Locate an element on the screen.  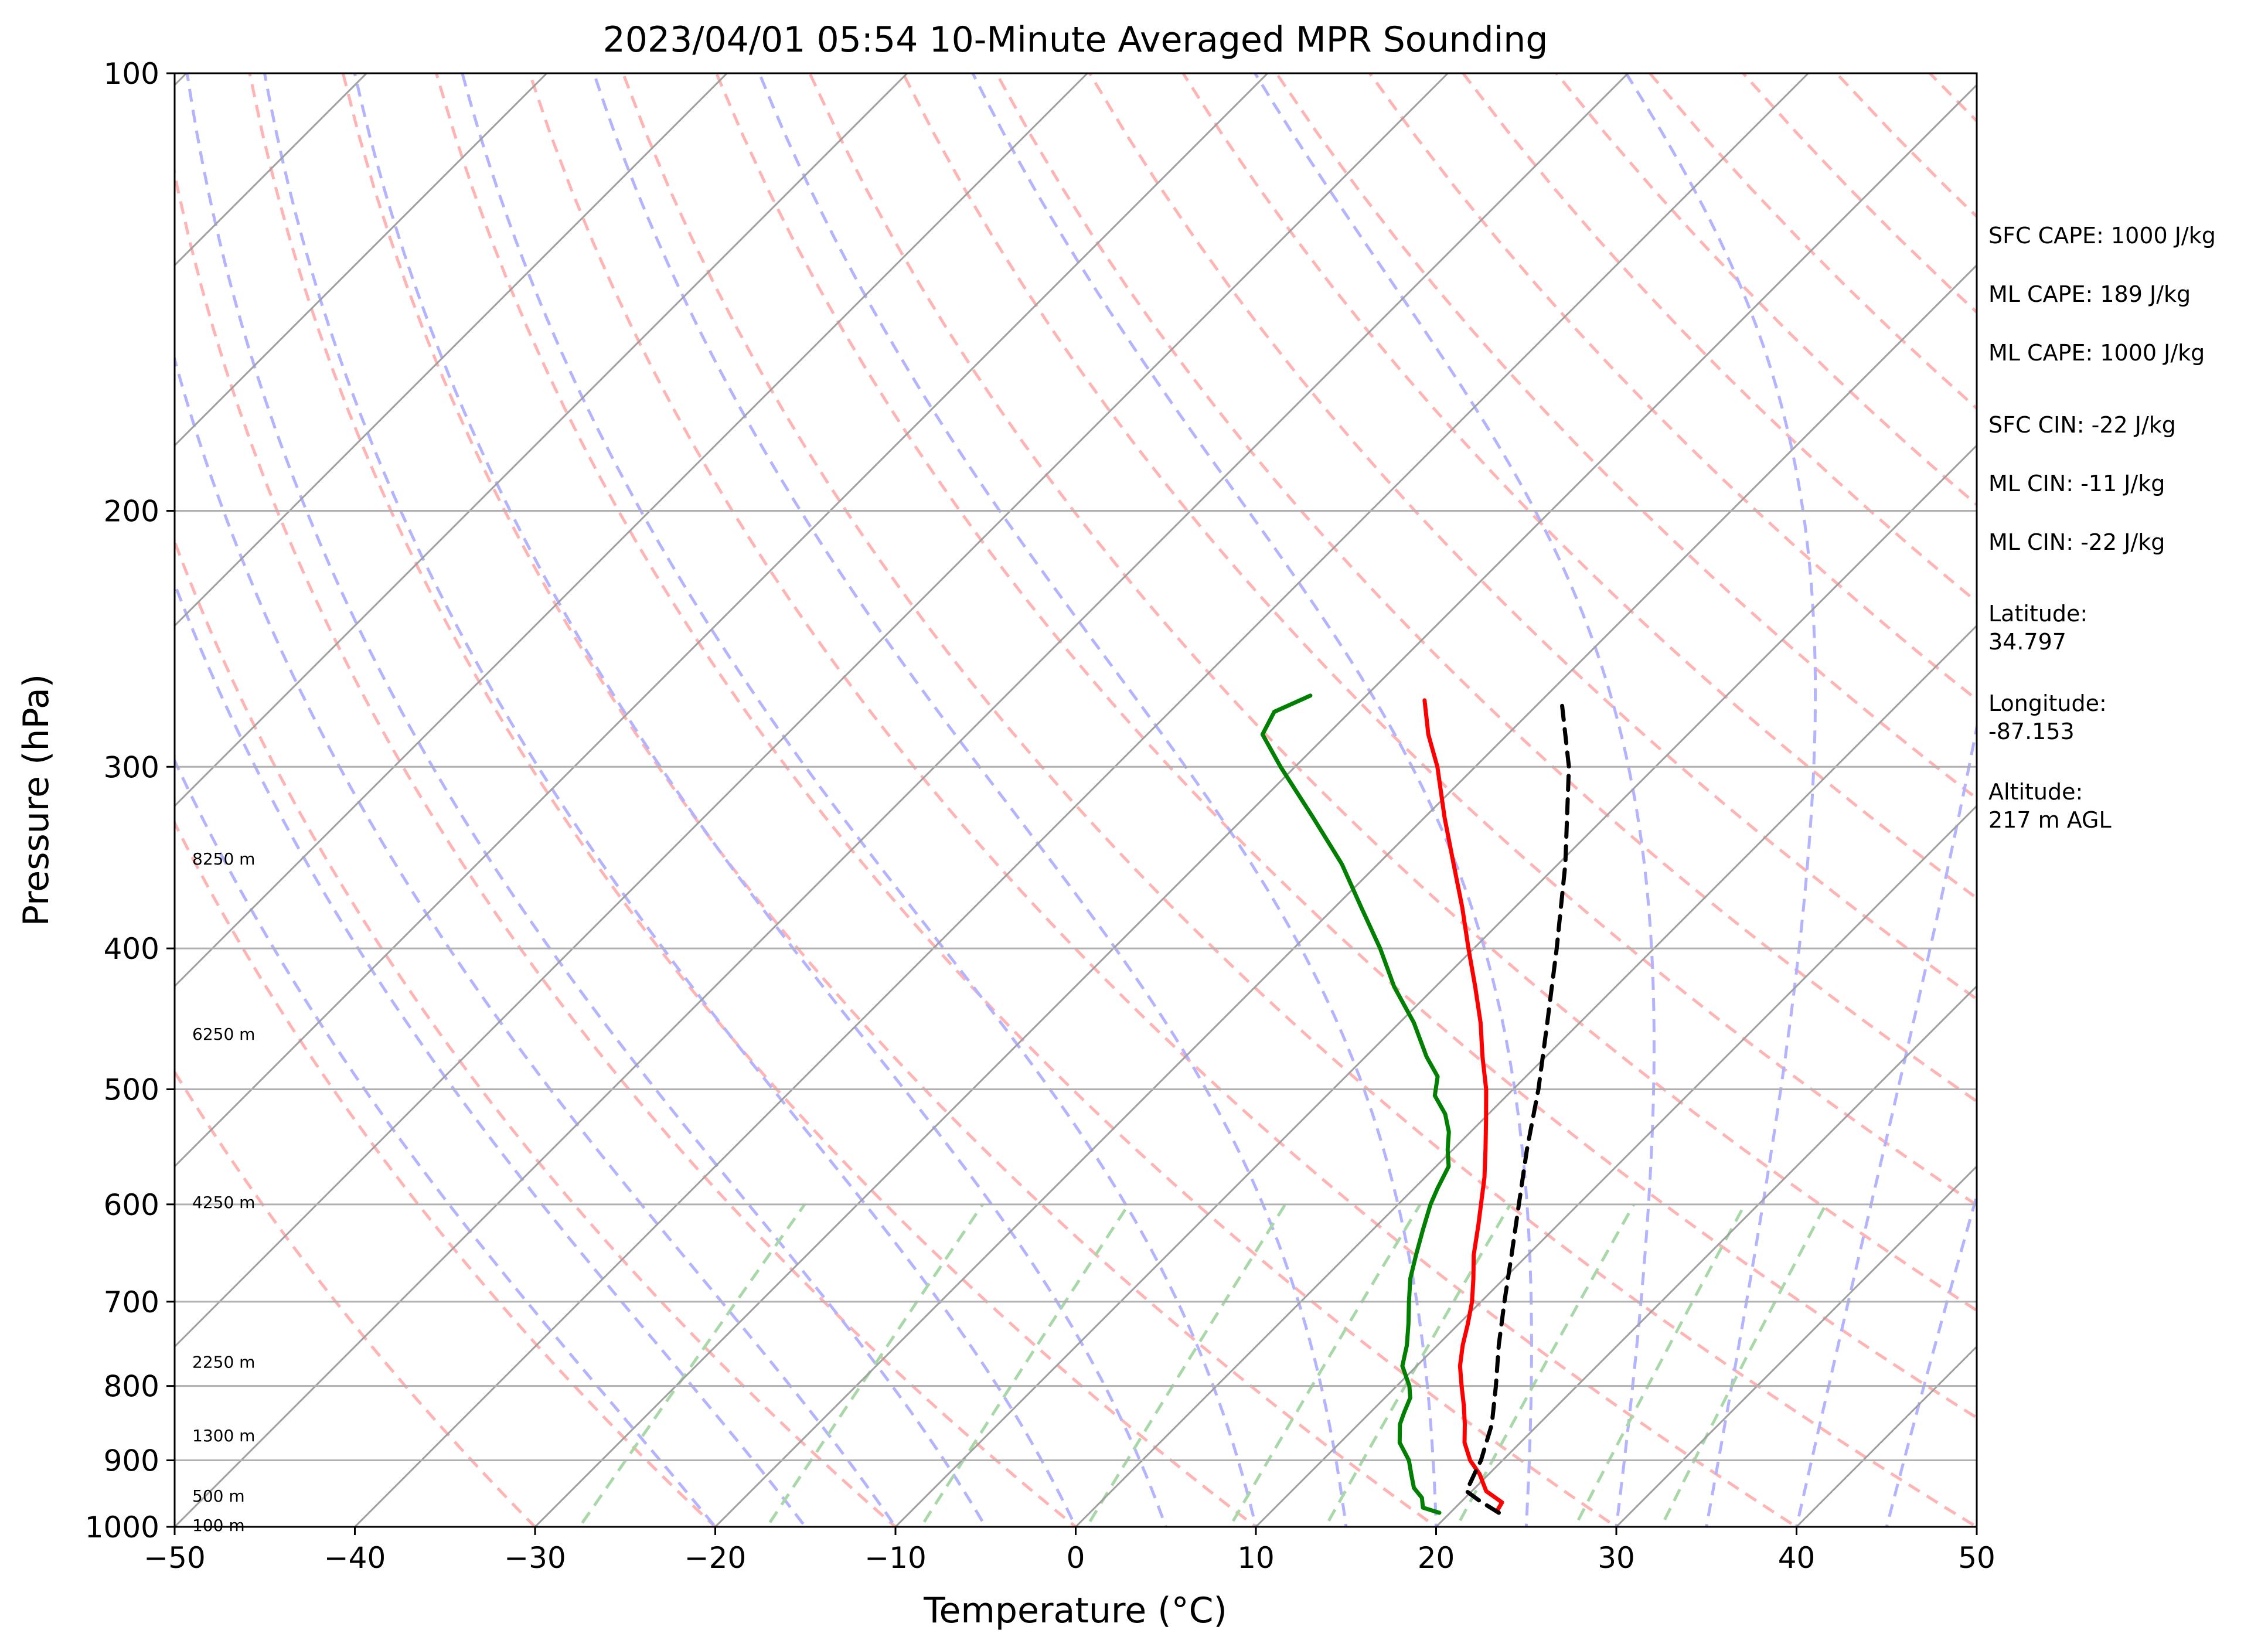
height-label: 500 m is located at coordinates (218, 1496).